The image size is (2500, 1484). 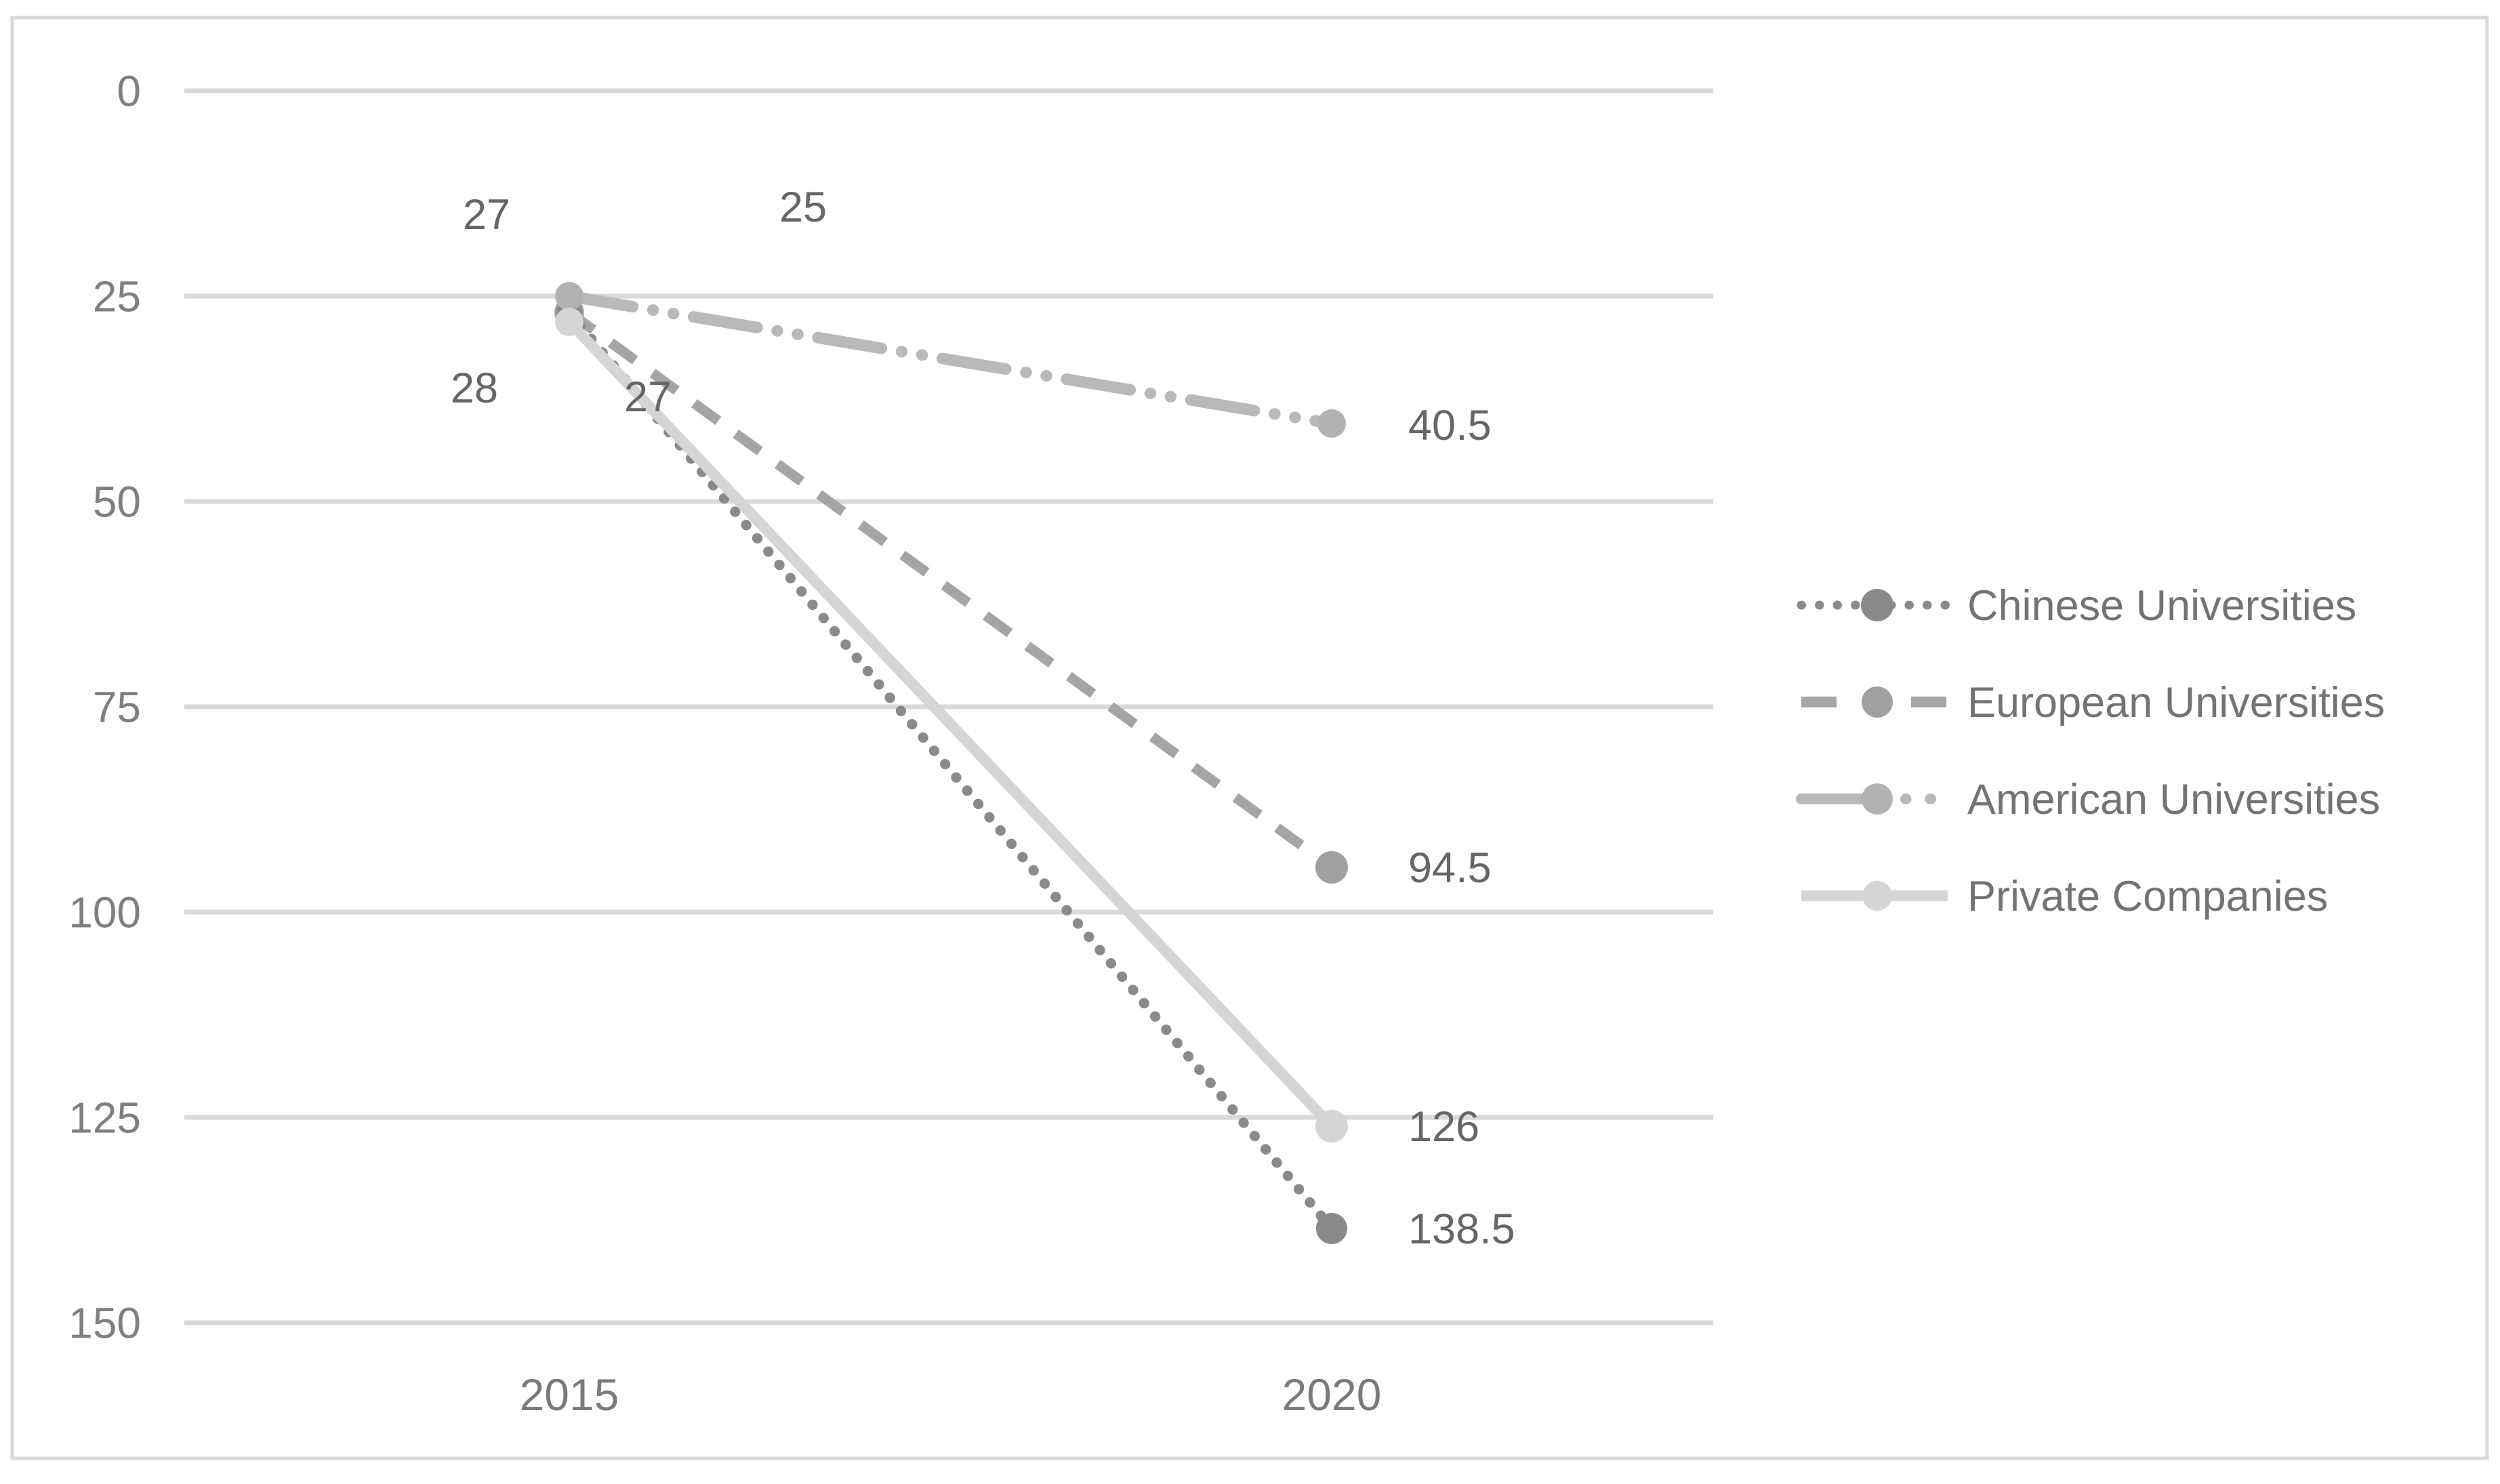 What do you see at coordinates (803, 207) in the screenshot?
I see `data-label-american-2015: 25` at bounding box center [803, 207].